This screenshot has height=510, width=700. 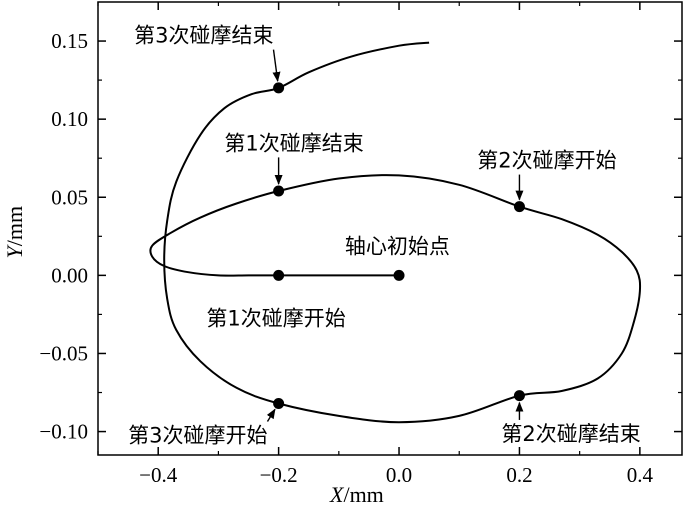 I want to click on y-tick-label: 0.00, so click(x=69, y=275).